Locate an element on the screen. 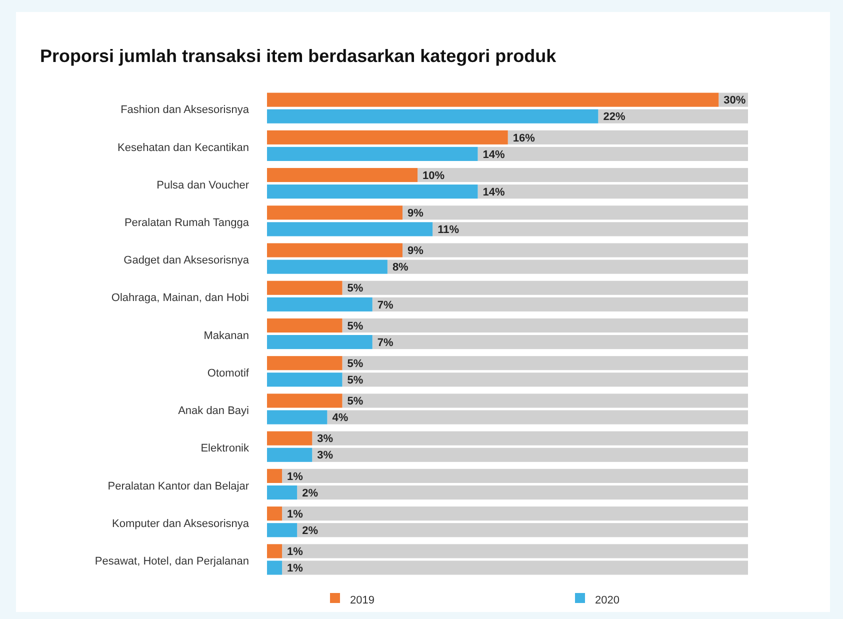 The width and height of the screenshot is (843, 619). chart-title: Proporsi jumlah transaksi item berdasarkan kategori produk is located at coordinates (299, 56).